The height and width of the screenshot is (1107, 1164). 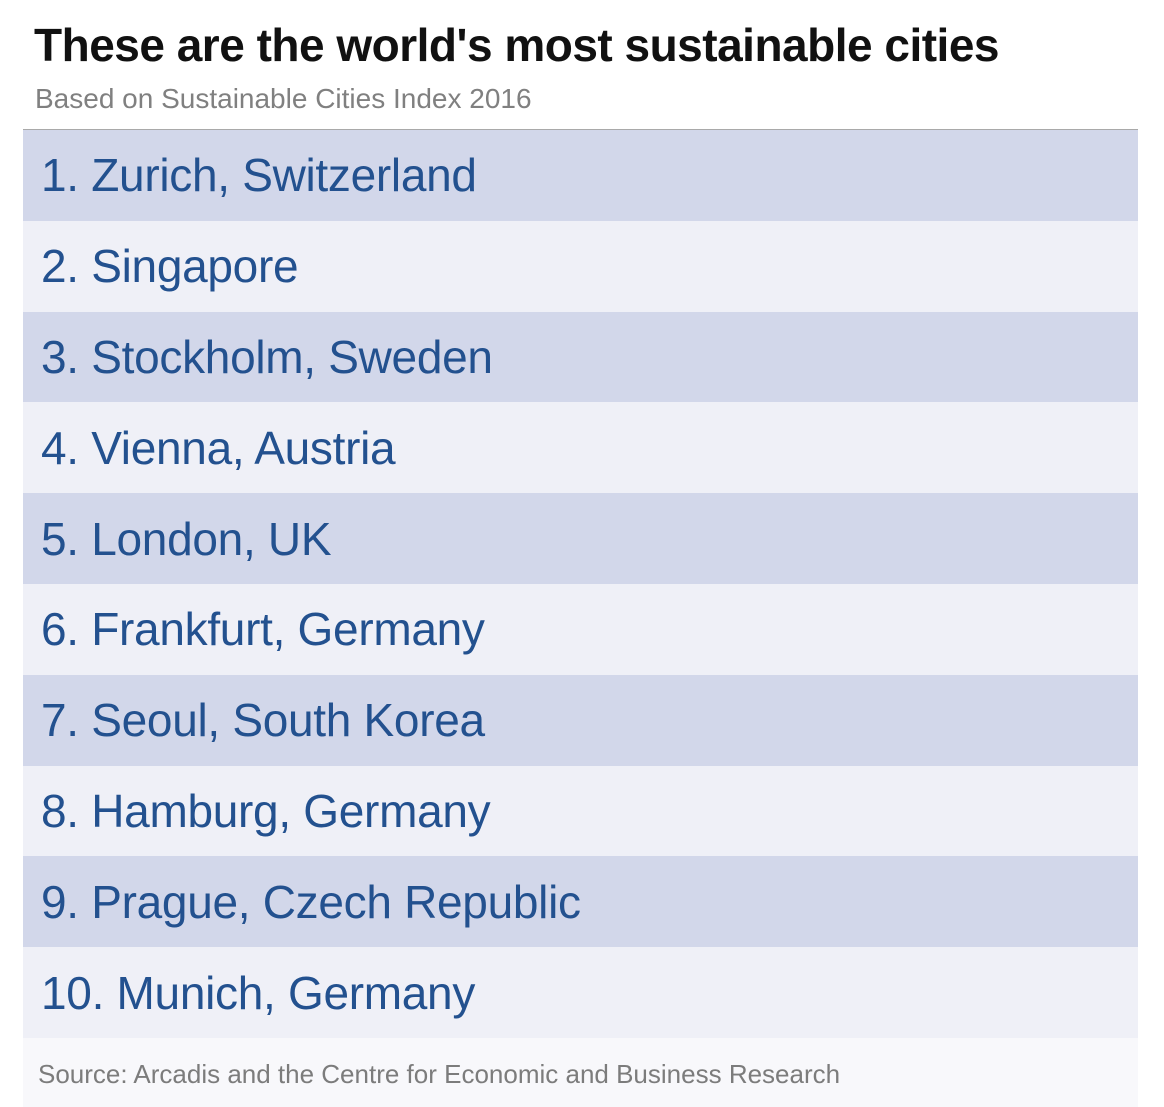 I want to click on table-row: 3. Stockholm, Sweden, so click(x=580, y=357).